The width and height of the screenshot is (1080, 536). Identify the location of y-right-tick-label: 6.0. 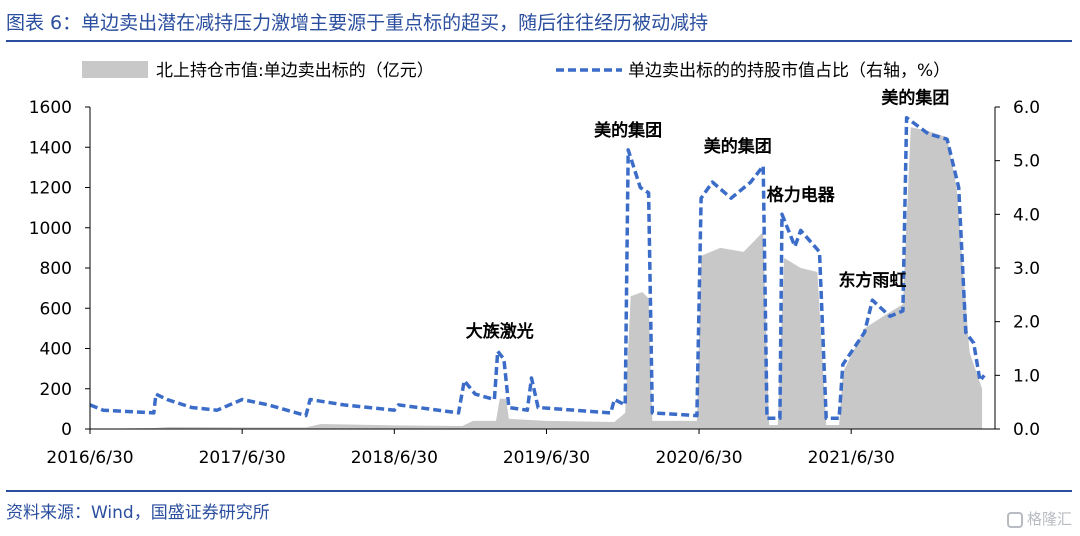
(1026, 108).